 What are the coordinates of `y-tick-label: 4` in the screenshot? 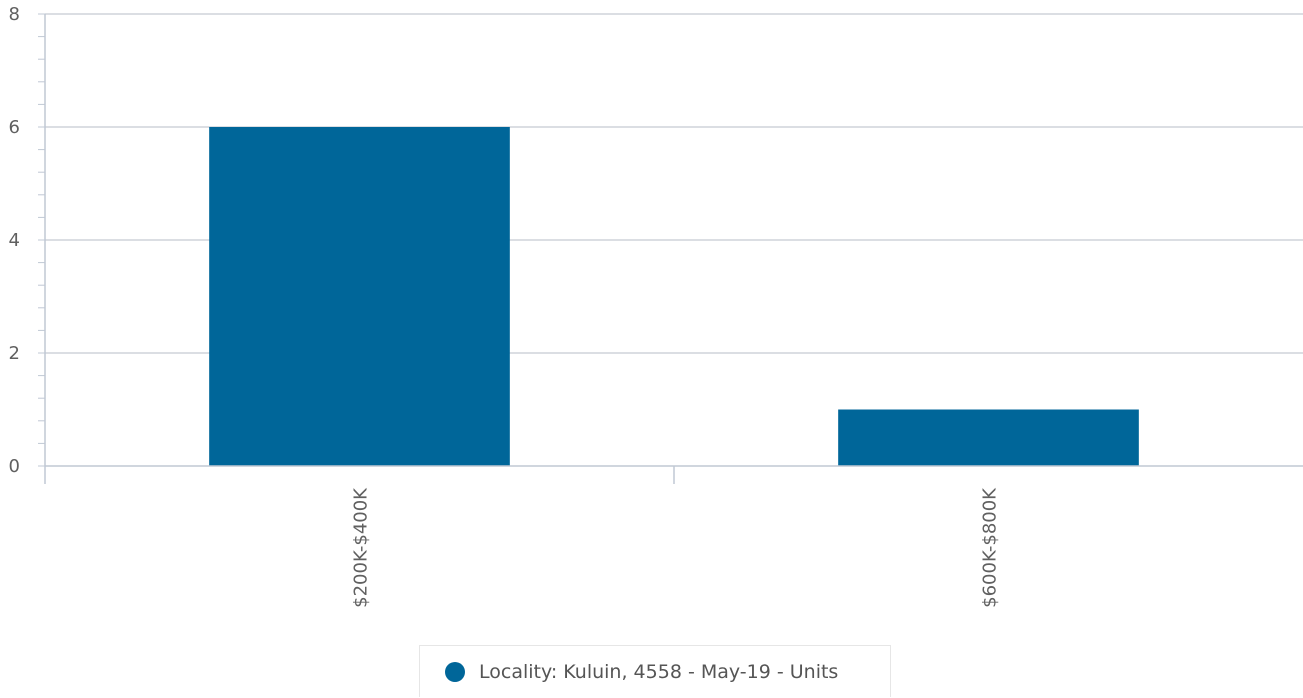 It's located at (14, 240).